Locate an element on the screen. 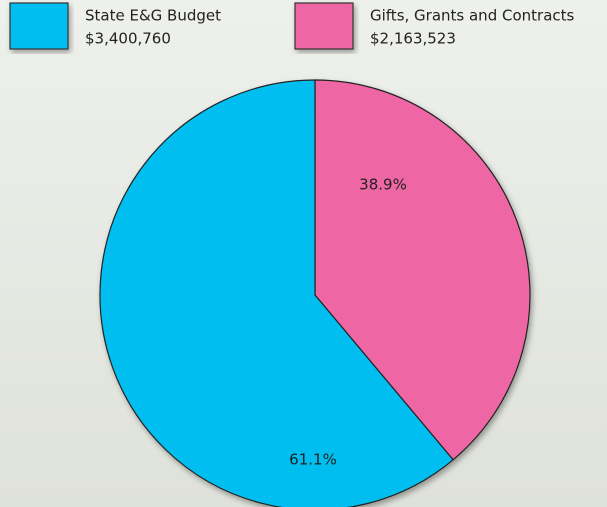  slice-label: 61.1% is located at coordinates (313, 460).